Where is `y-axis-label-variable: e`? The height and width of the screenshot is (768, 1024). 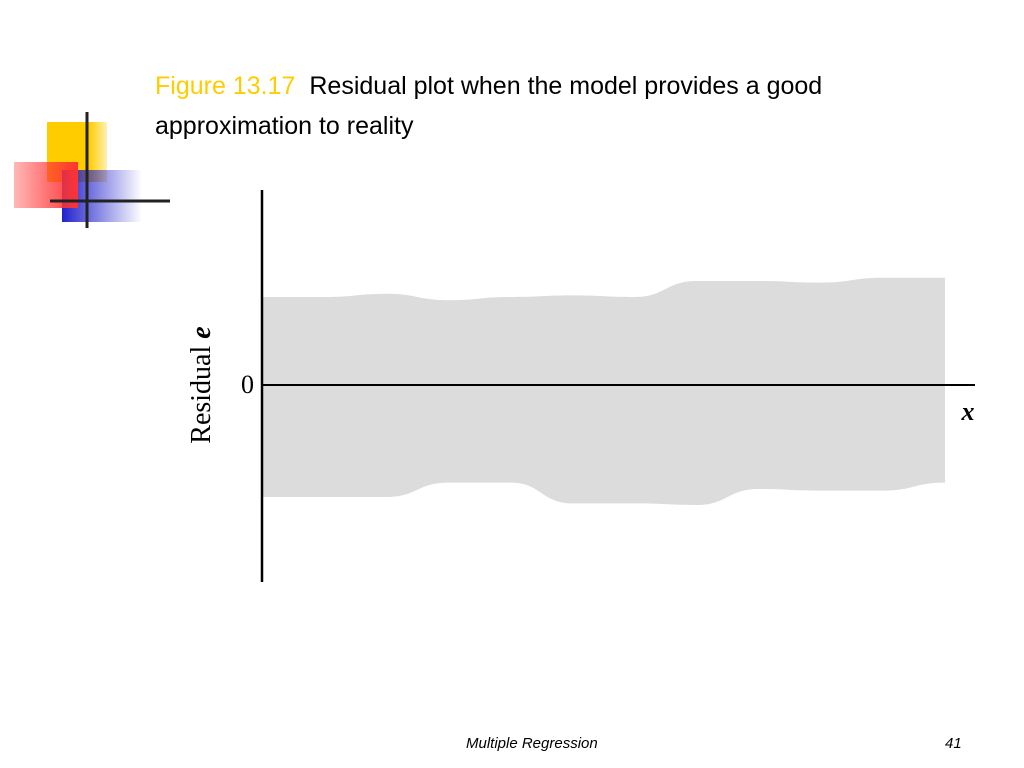
y-axis-label-variable: e is located at coordinates (201, 332).